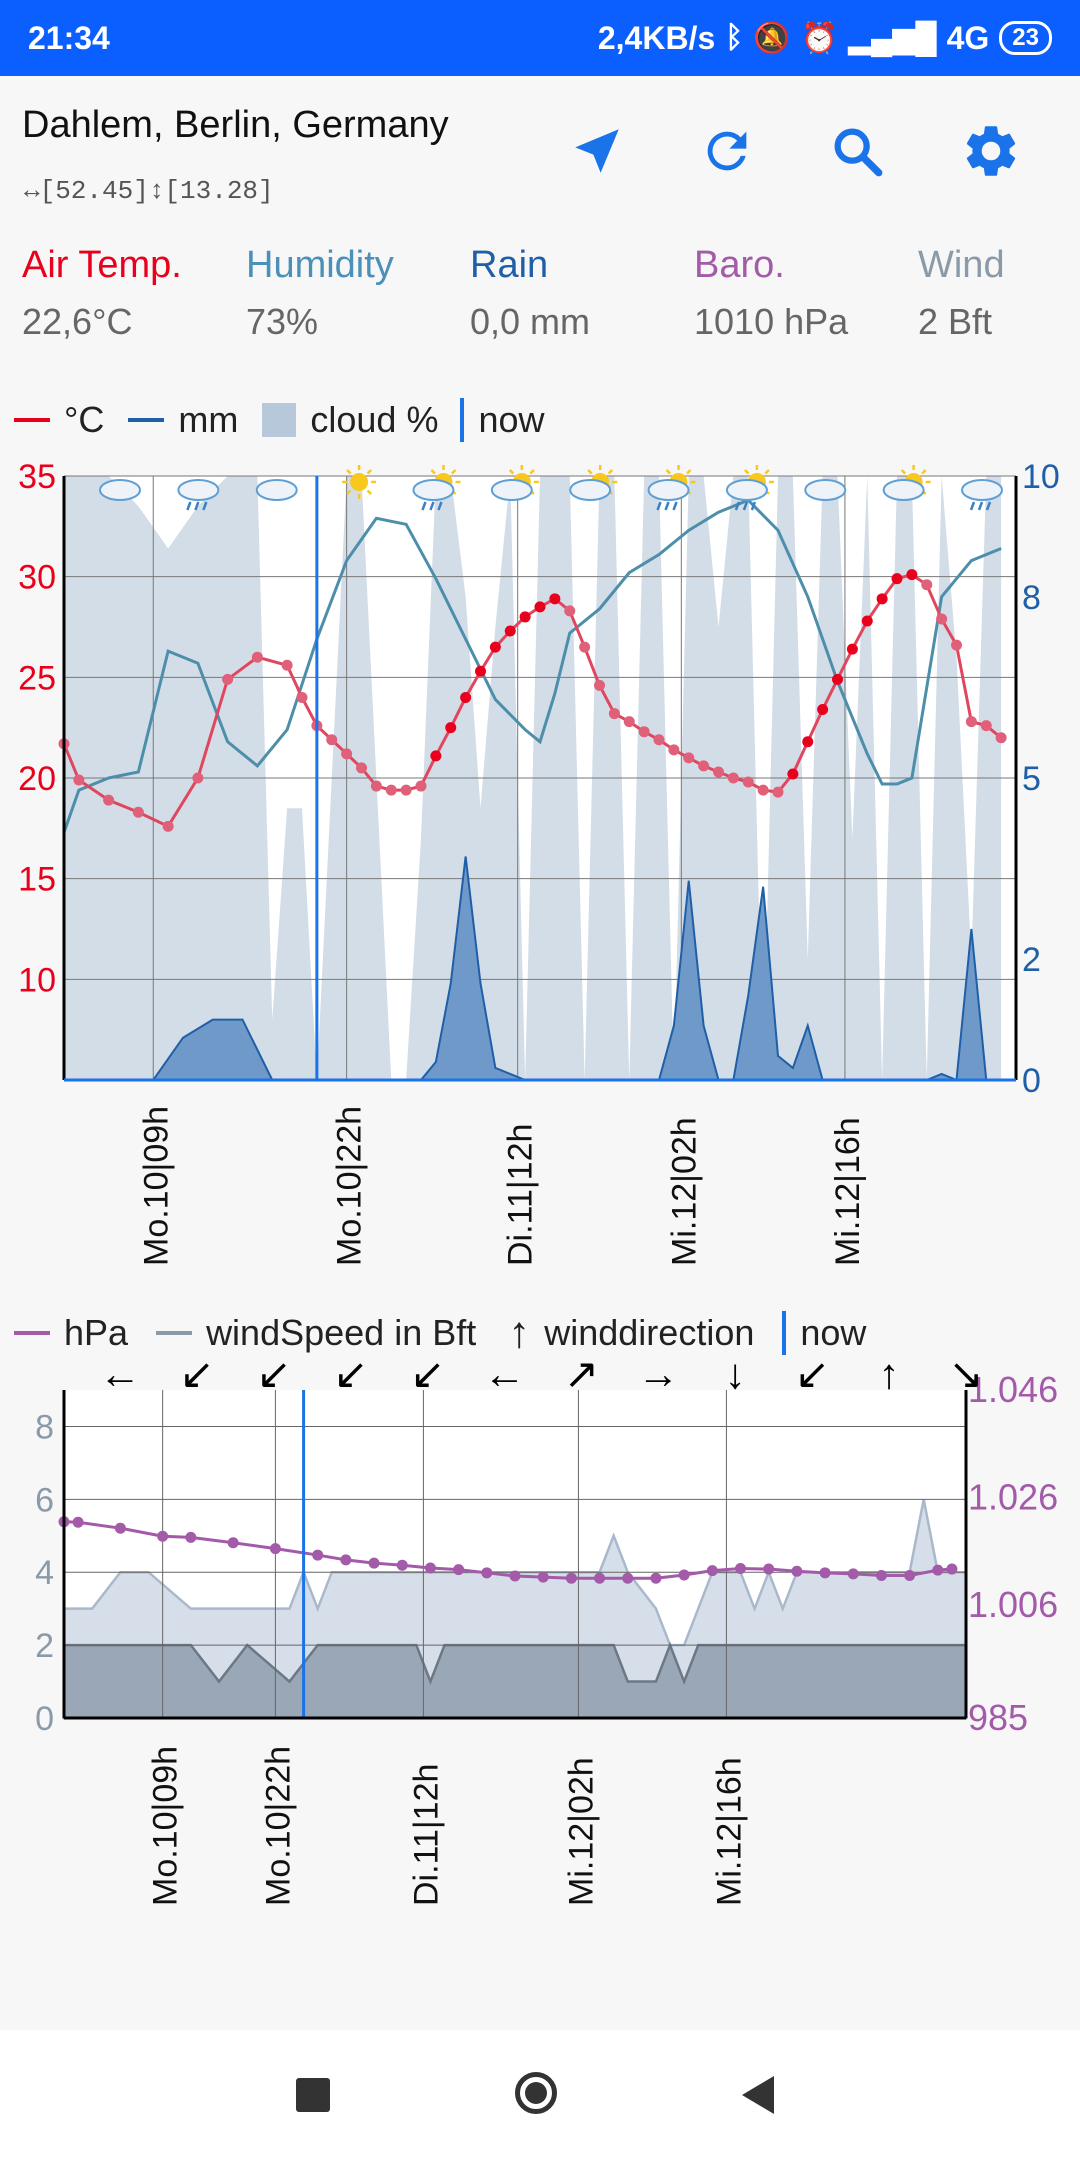 Image resolution: width=1080 pixels, height=2160 pixels. I want to click on arrow-down-left-icon: ↙, so click(350, 1378).